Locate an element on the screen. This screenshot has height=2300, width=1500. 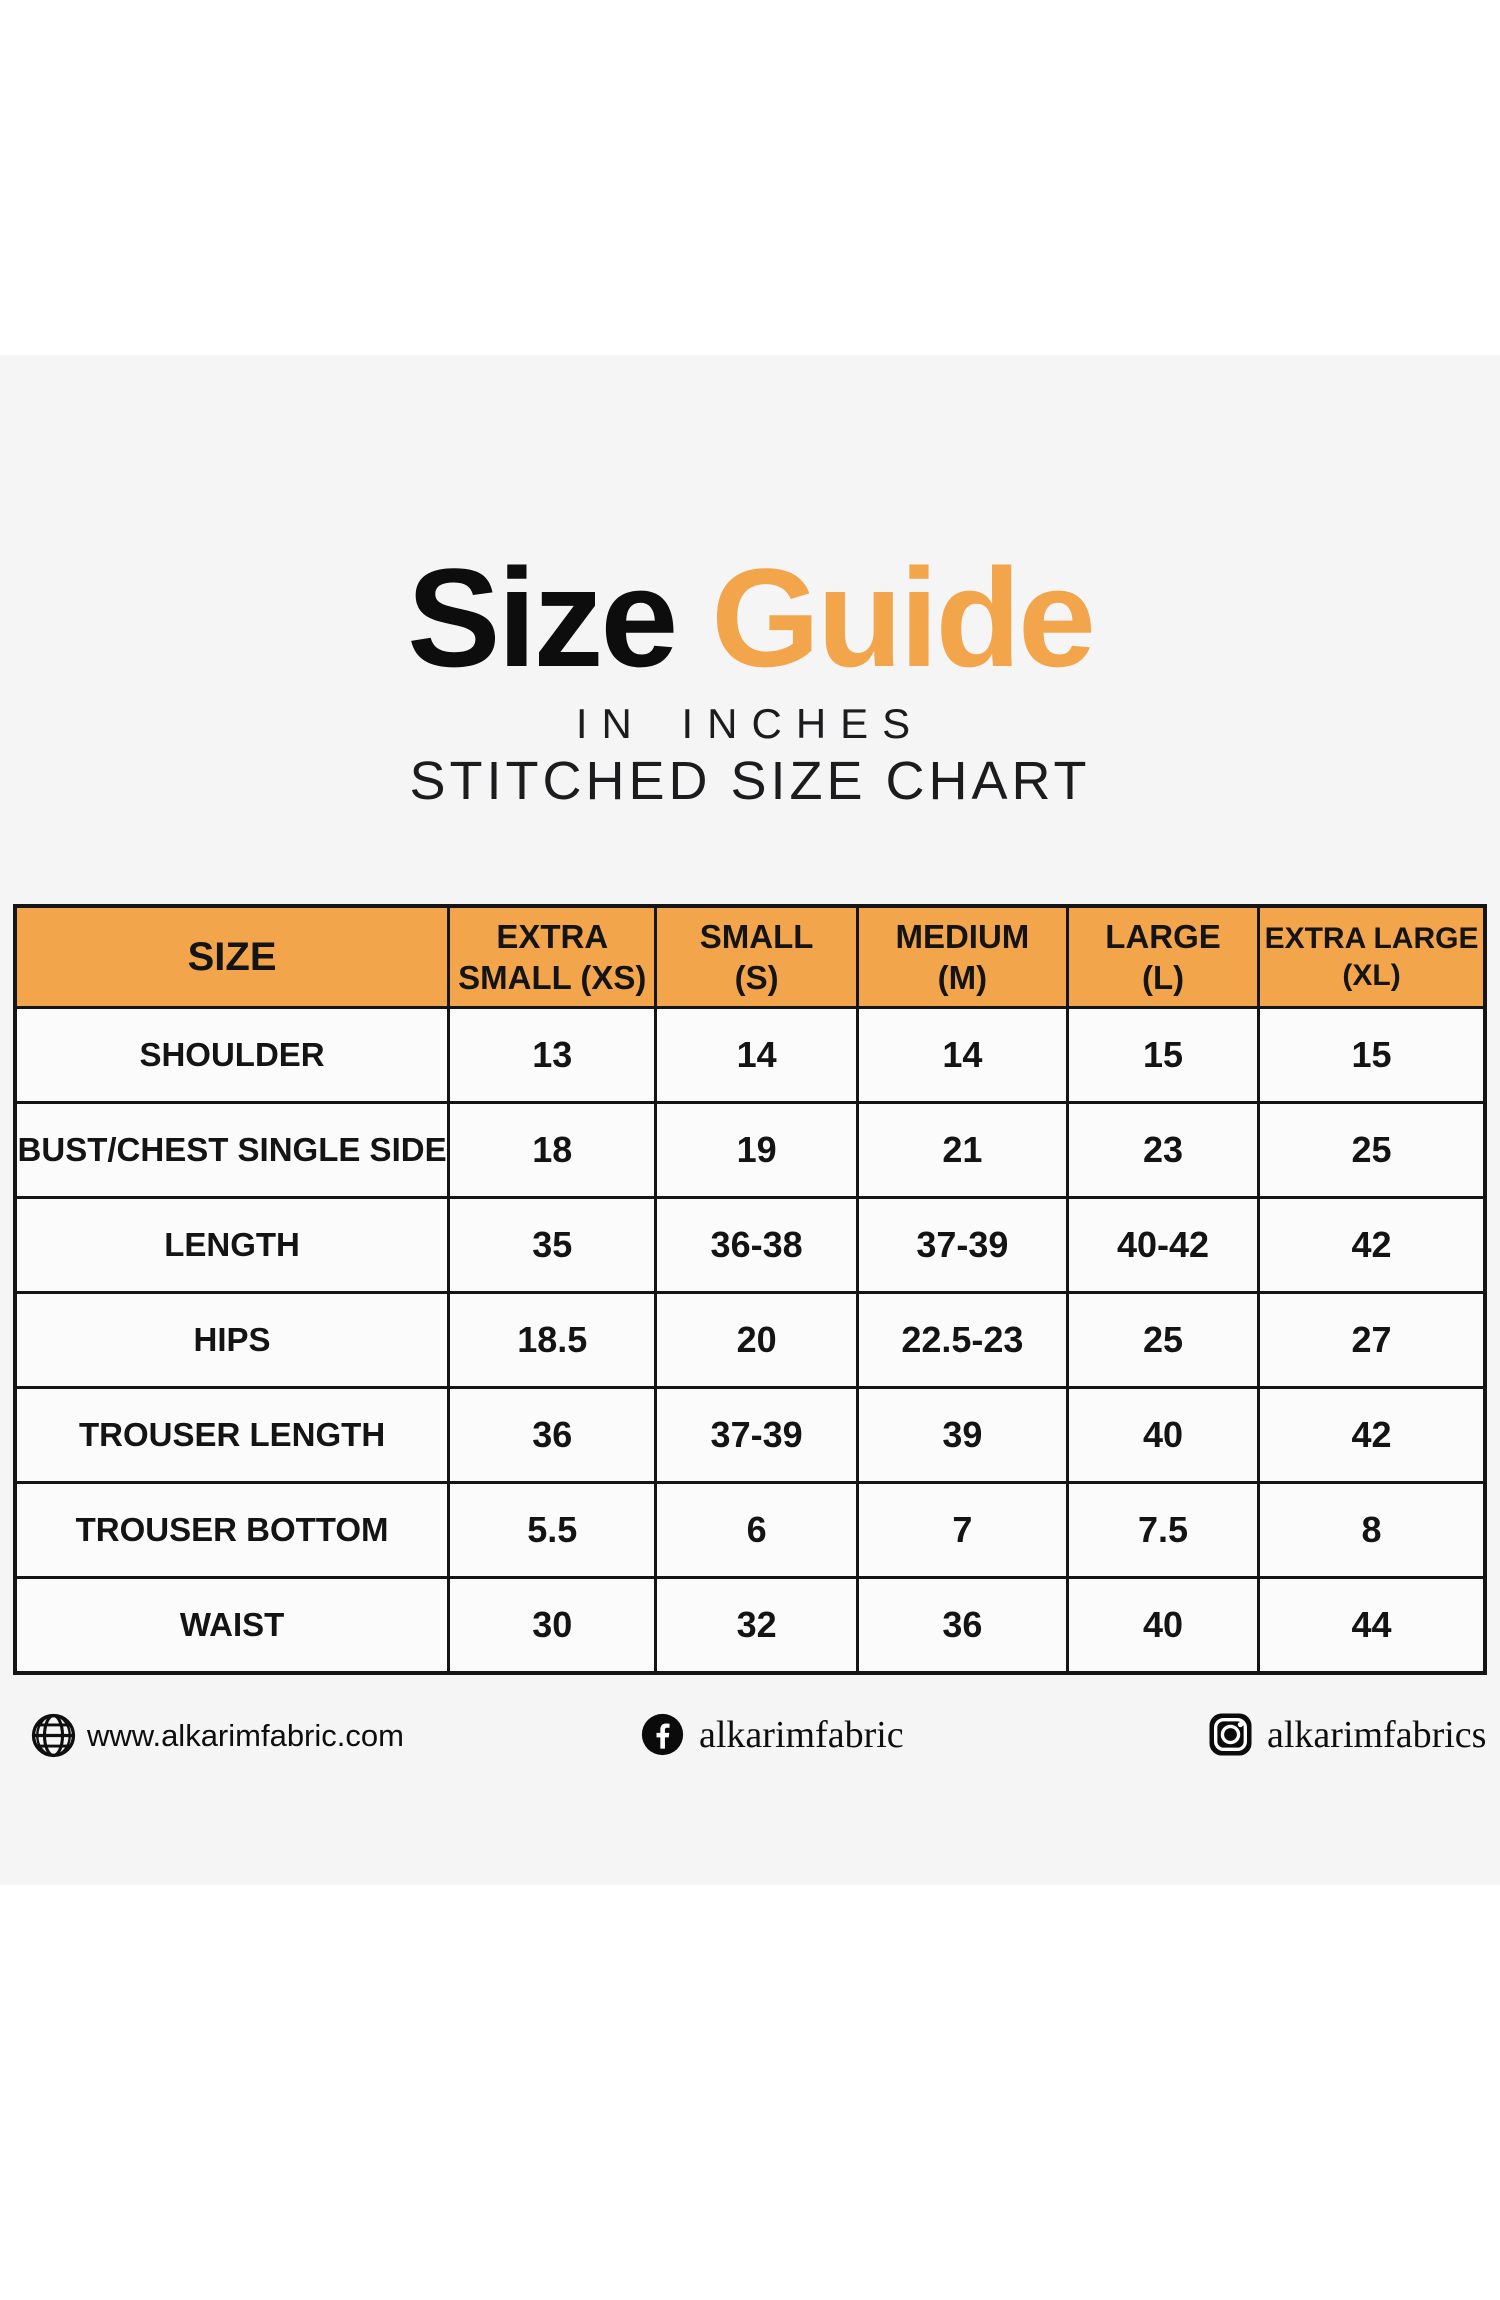
size-value: 44 is located at coordinates (1372, 1625).